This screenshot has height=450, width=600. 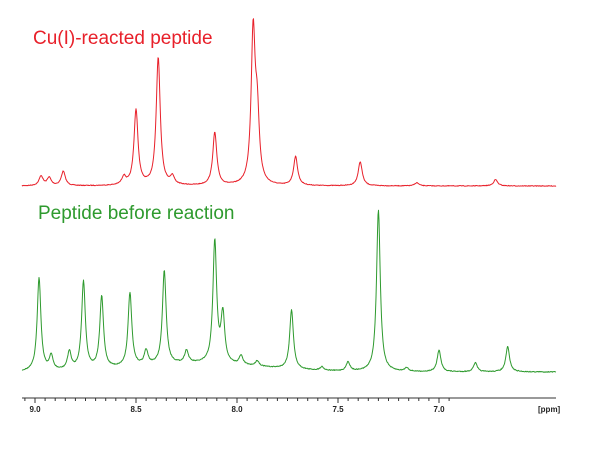 What do you see at coordinates (439, 409) in the screenshot?
I see `tick-label: 7.0` at bounding box center [439, 409].